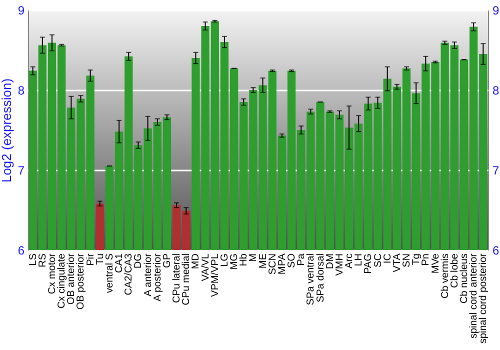 This screenshot has width=500, height=350. I want to click on x-tick-label: ME, so click(263, 260).